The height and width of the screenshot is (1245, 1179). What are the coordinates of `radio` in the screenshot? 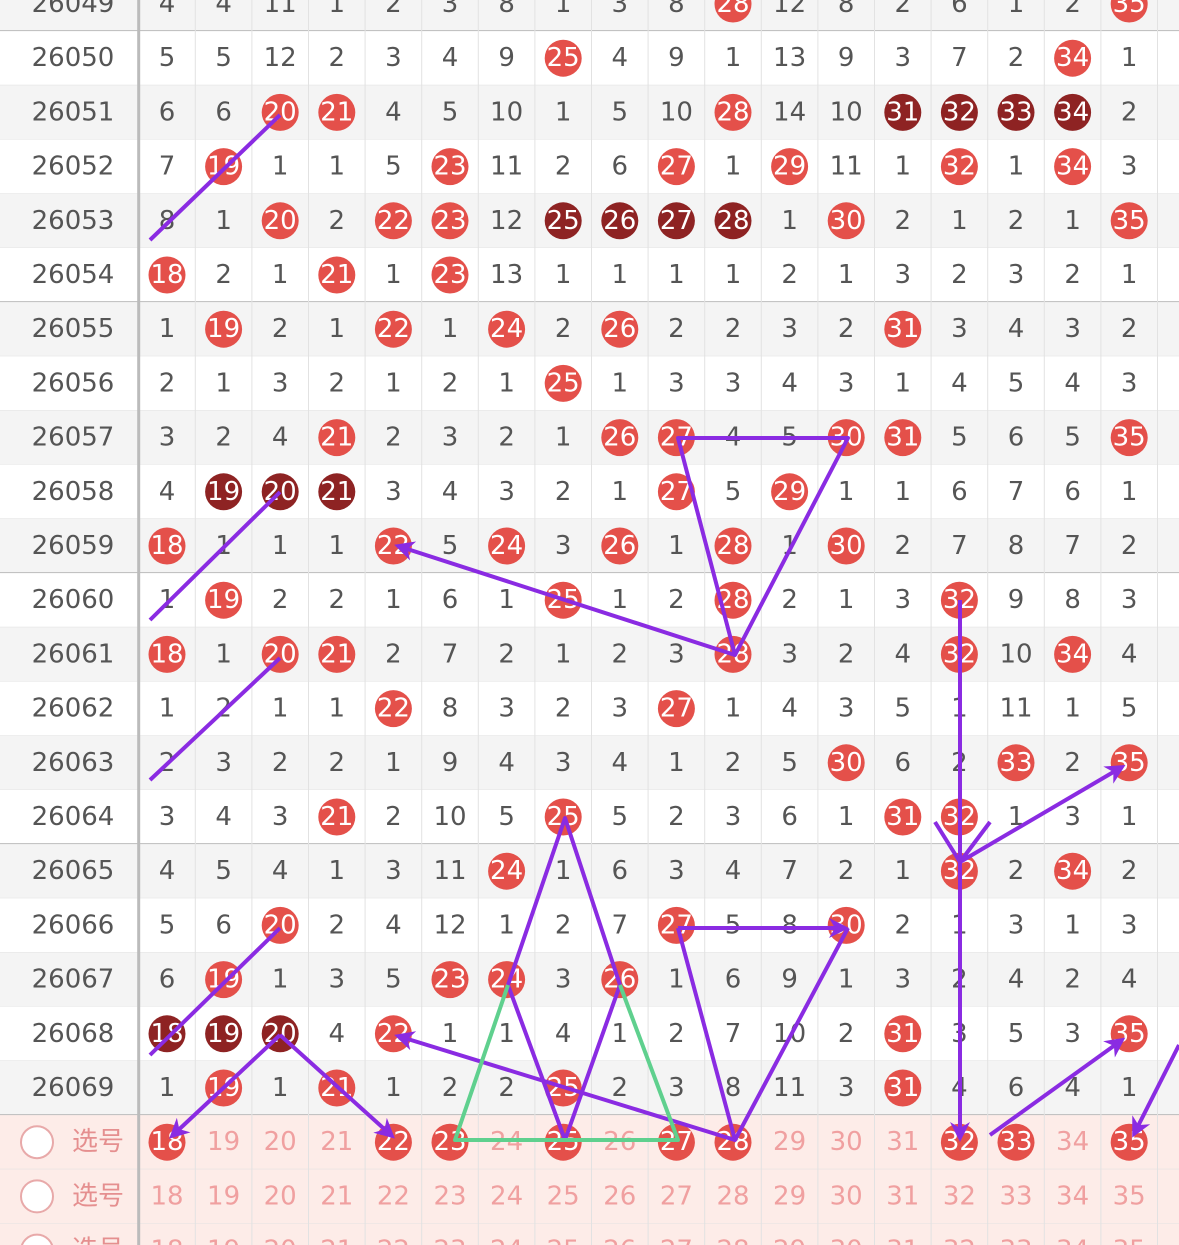 It's located at (37, 1142).